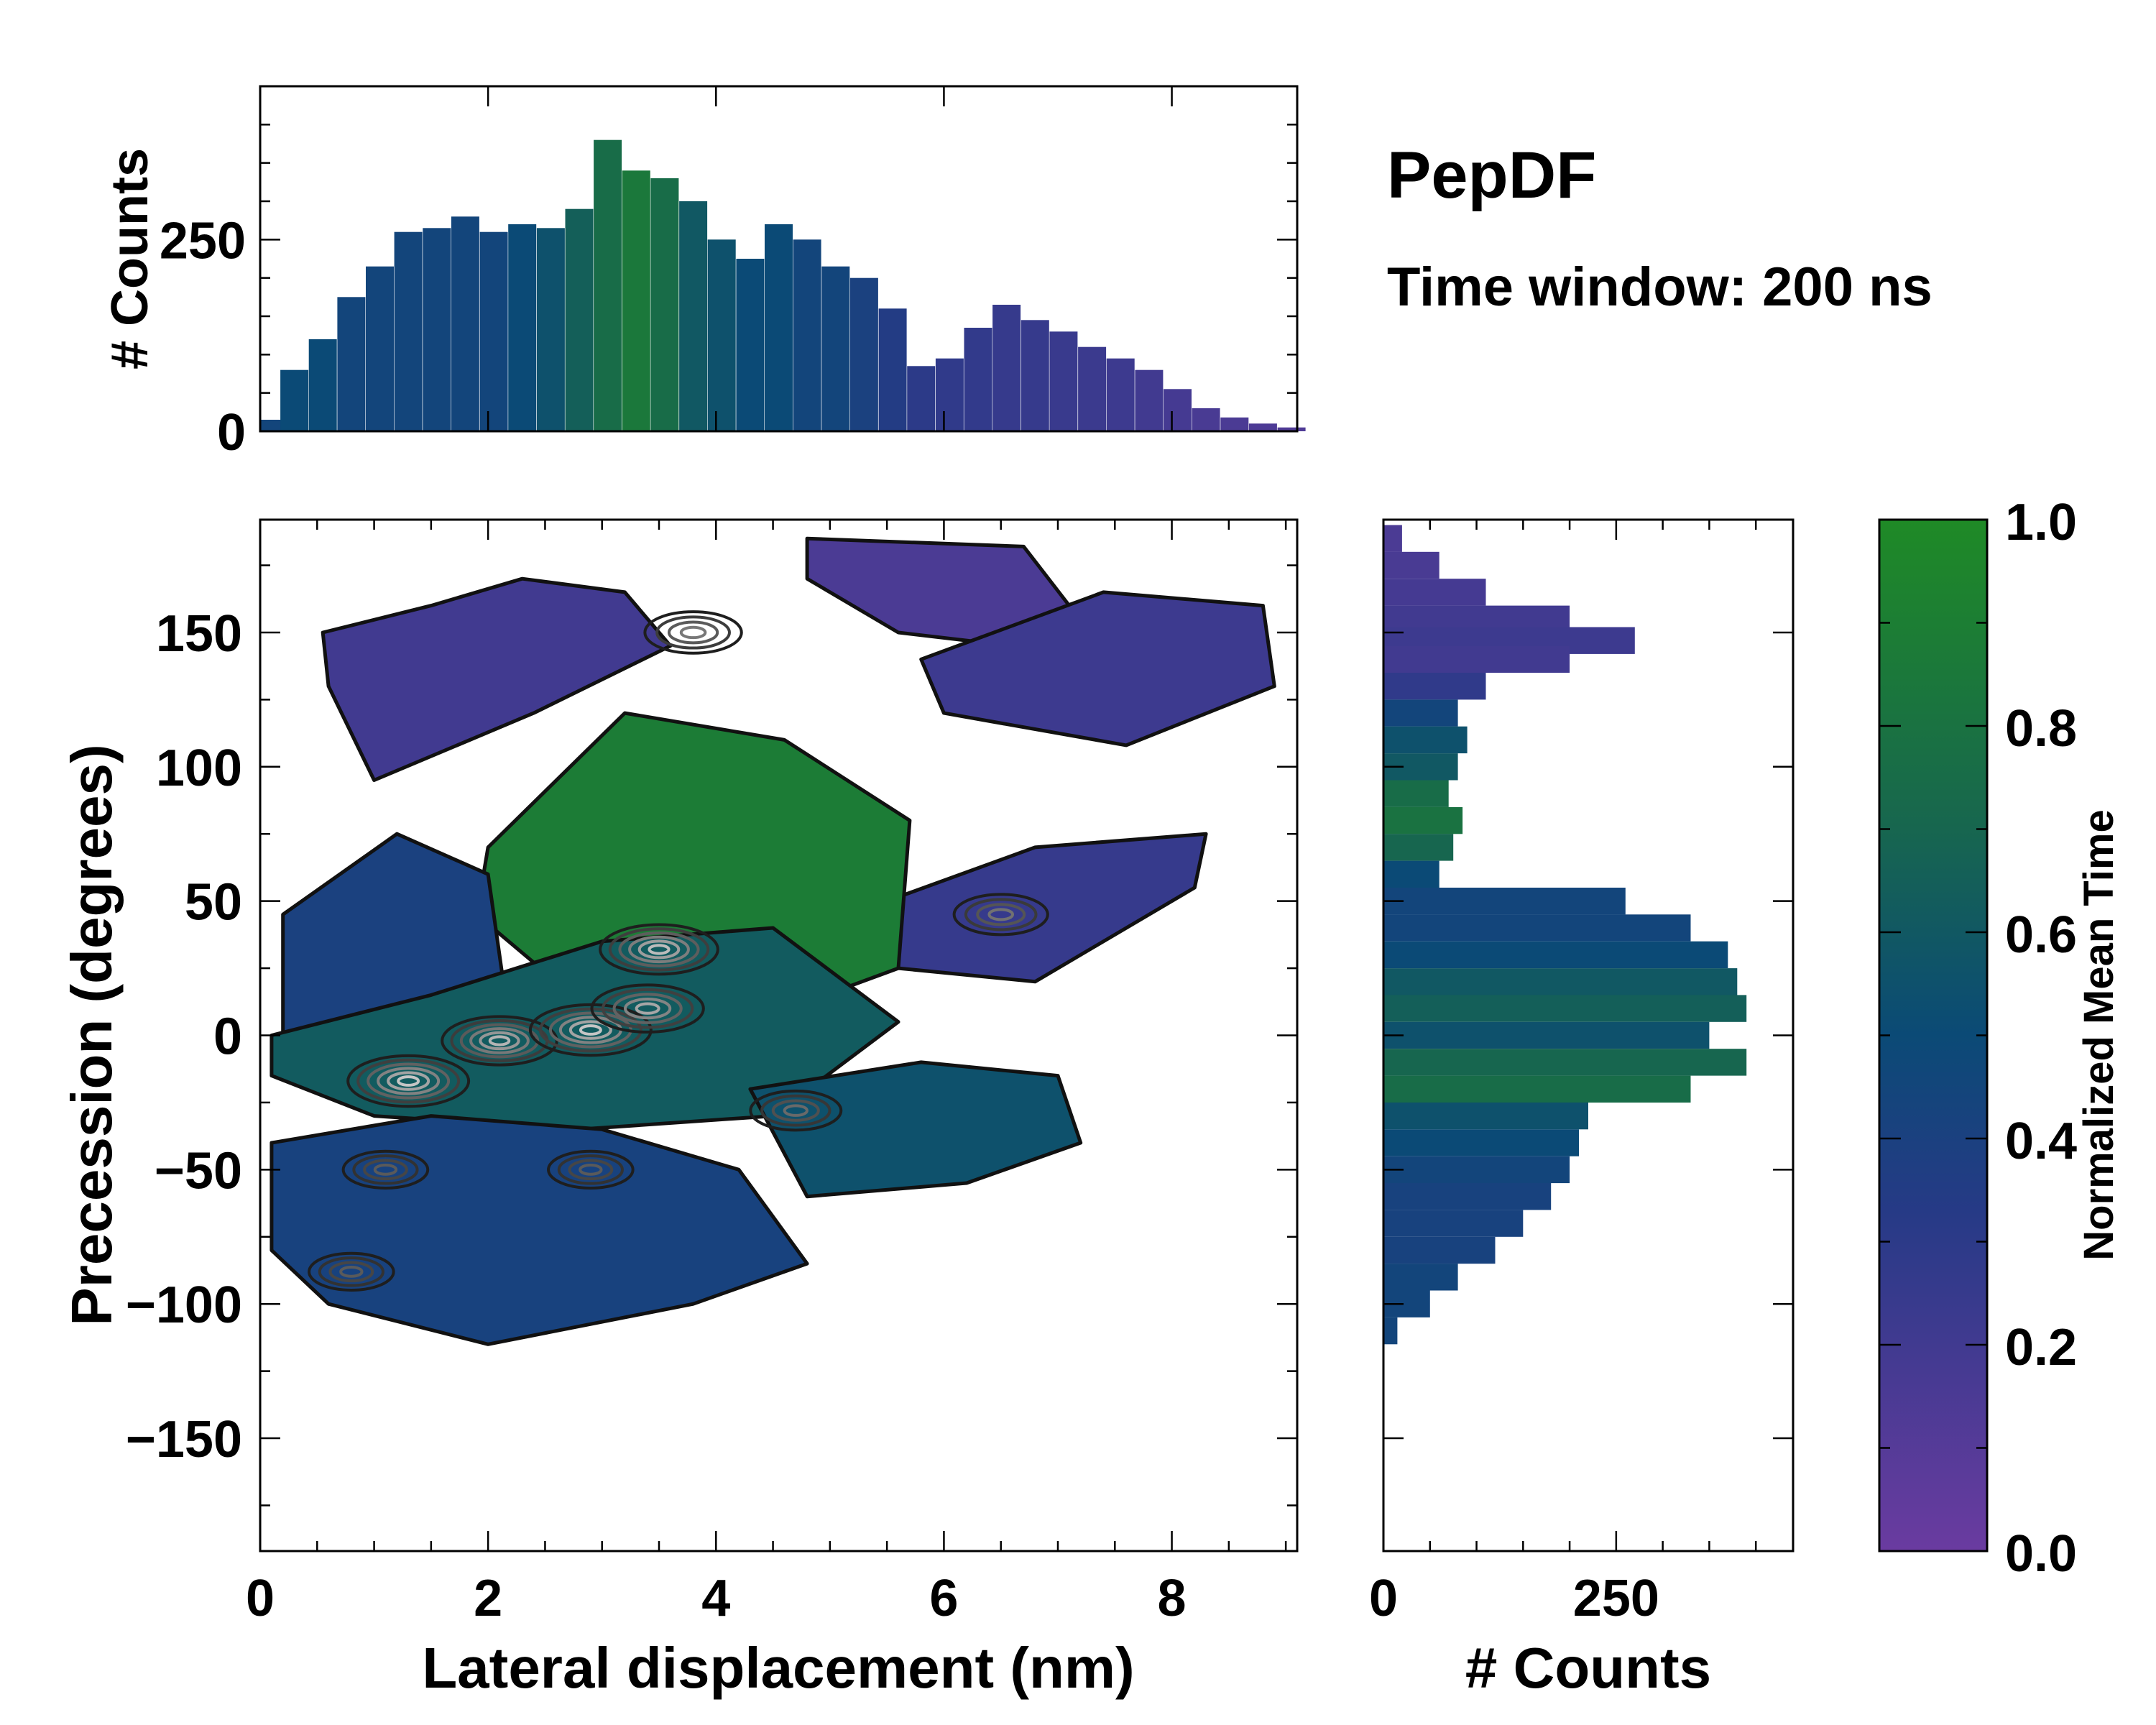 The image size is (2156, 1725). Describe the element at coordinates (232, 432) in the screenshot. I see `top-ytick-label: 0` at that location.